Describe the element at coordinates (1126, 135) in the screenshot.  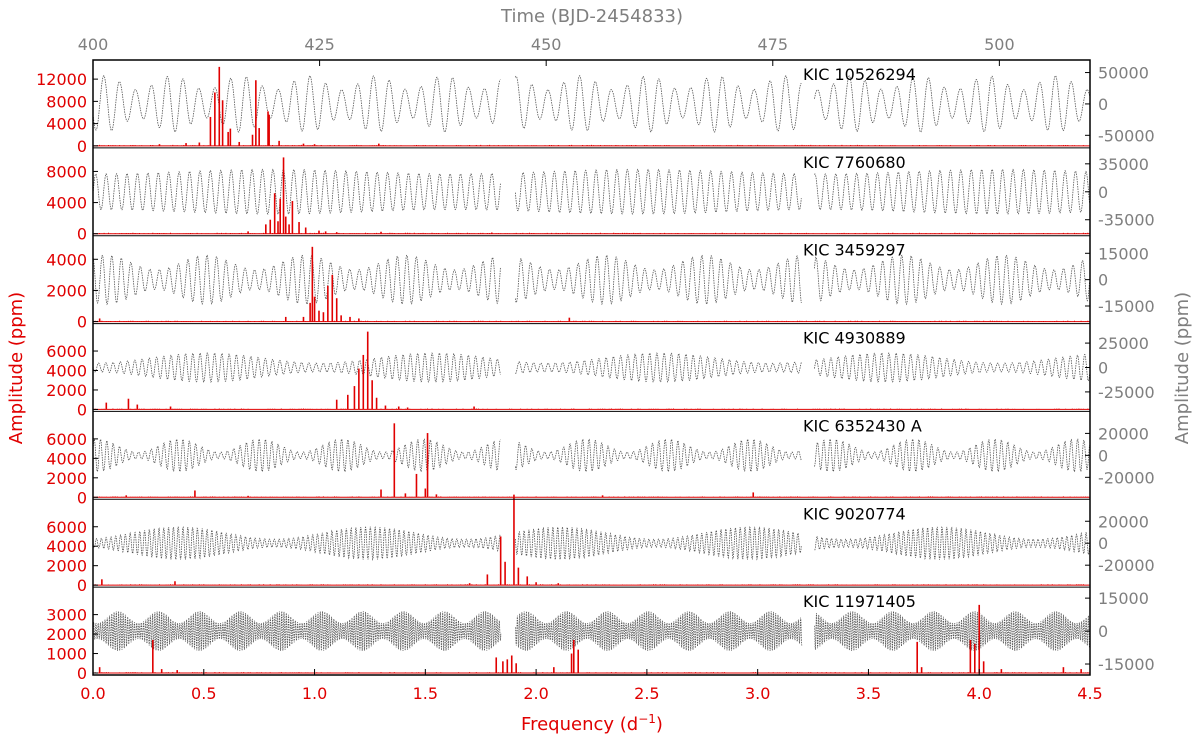
I see `right-tick-label-0-0: -50000` at that location.